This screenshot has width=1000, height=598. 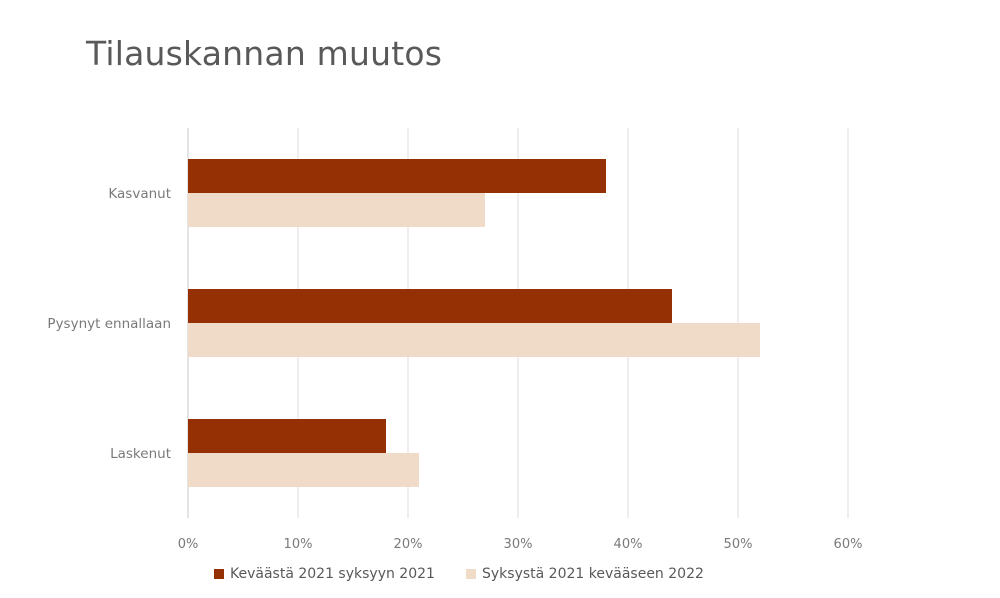 I want to click on y-axis-labels: Kasvanut Pysynyt ennallaan Laskenut, so click(x=109, y=324).